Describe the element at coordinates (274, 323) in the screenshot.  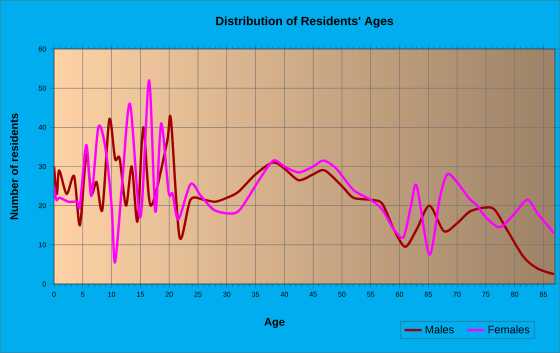
I see `x-axis-title: Age` at that location.